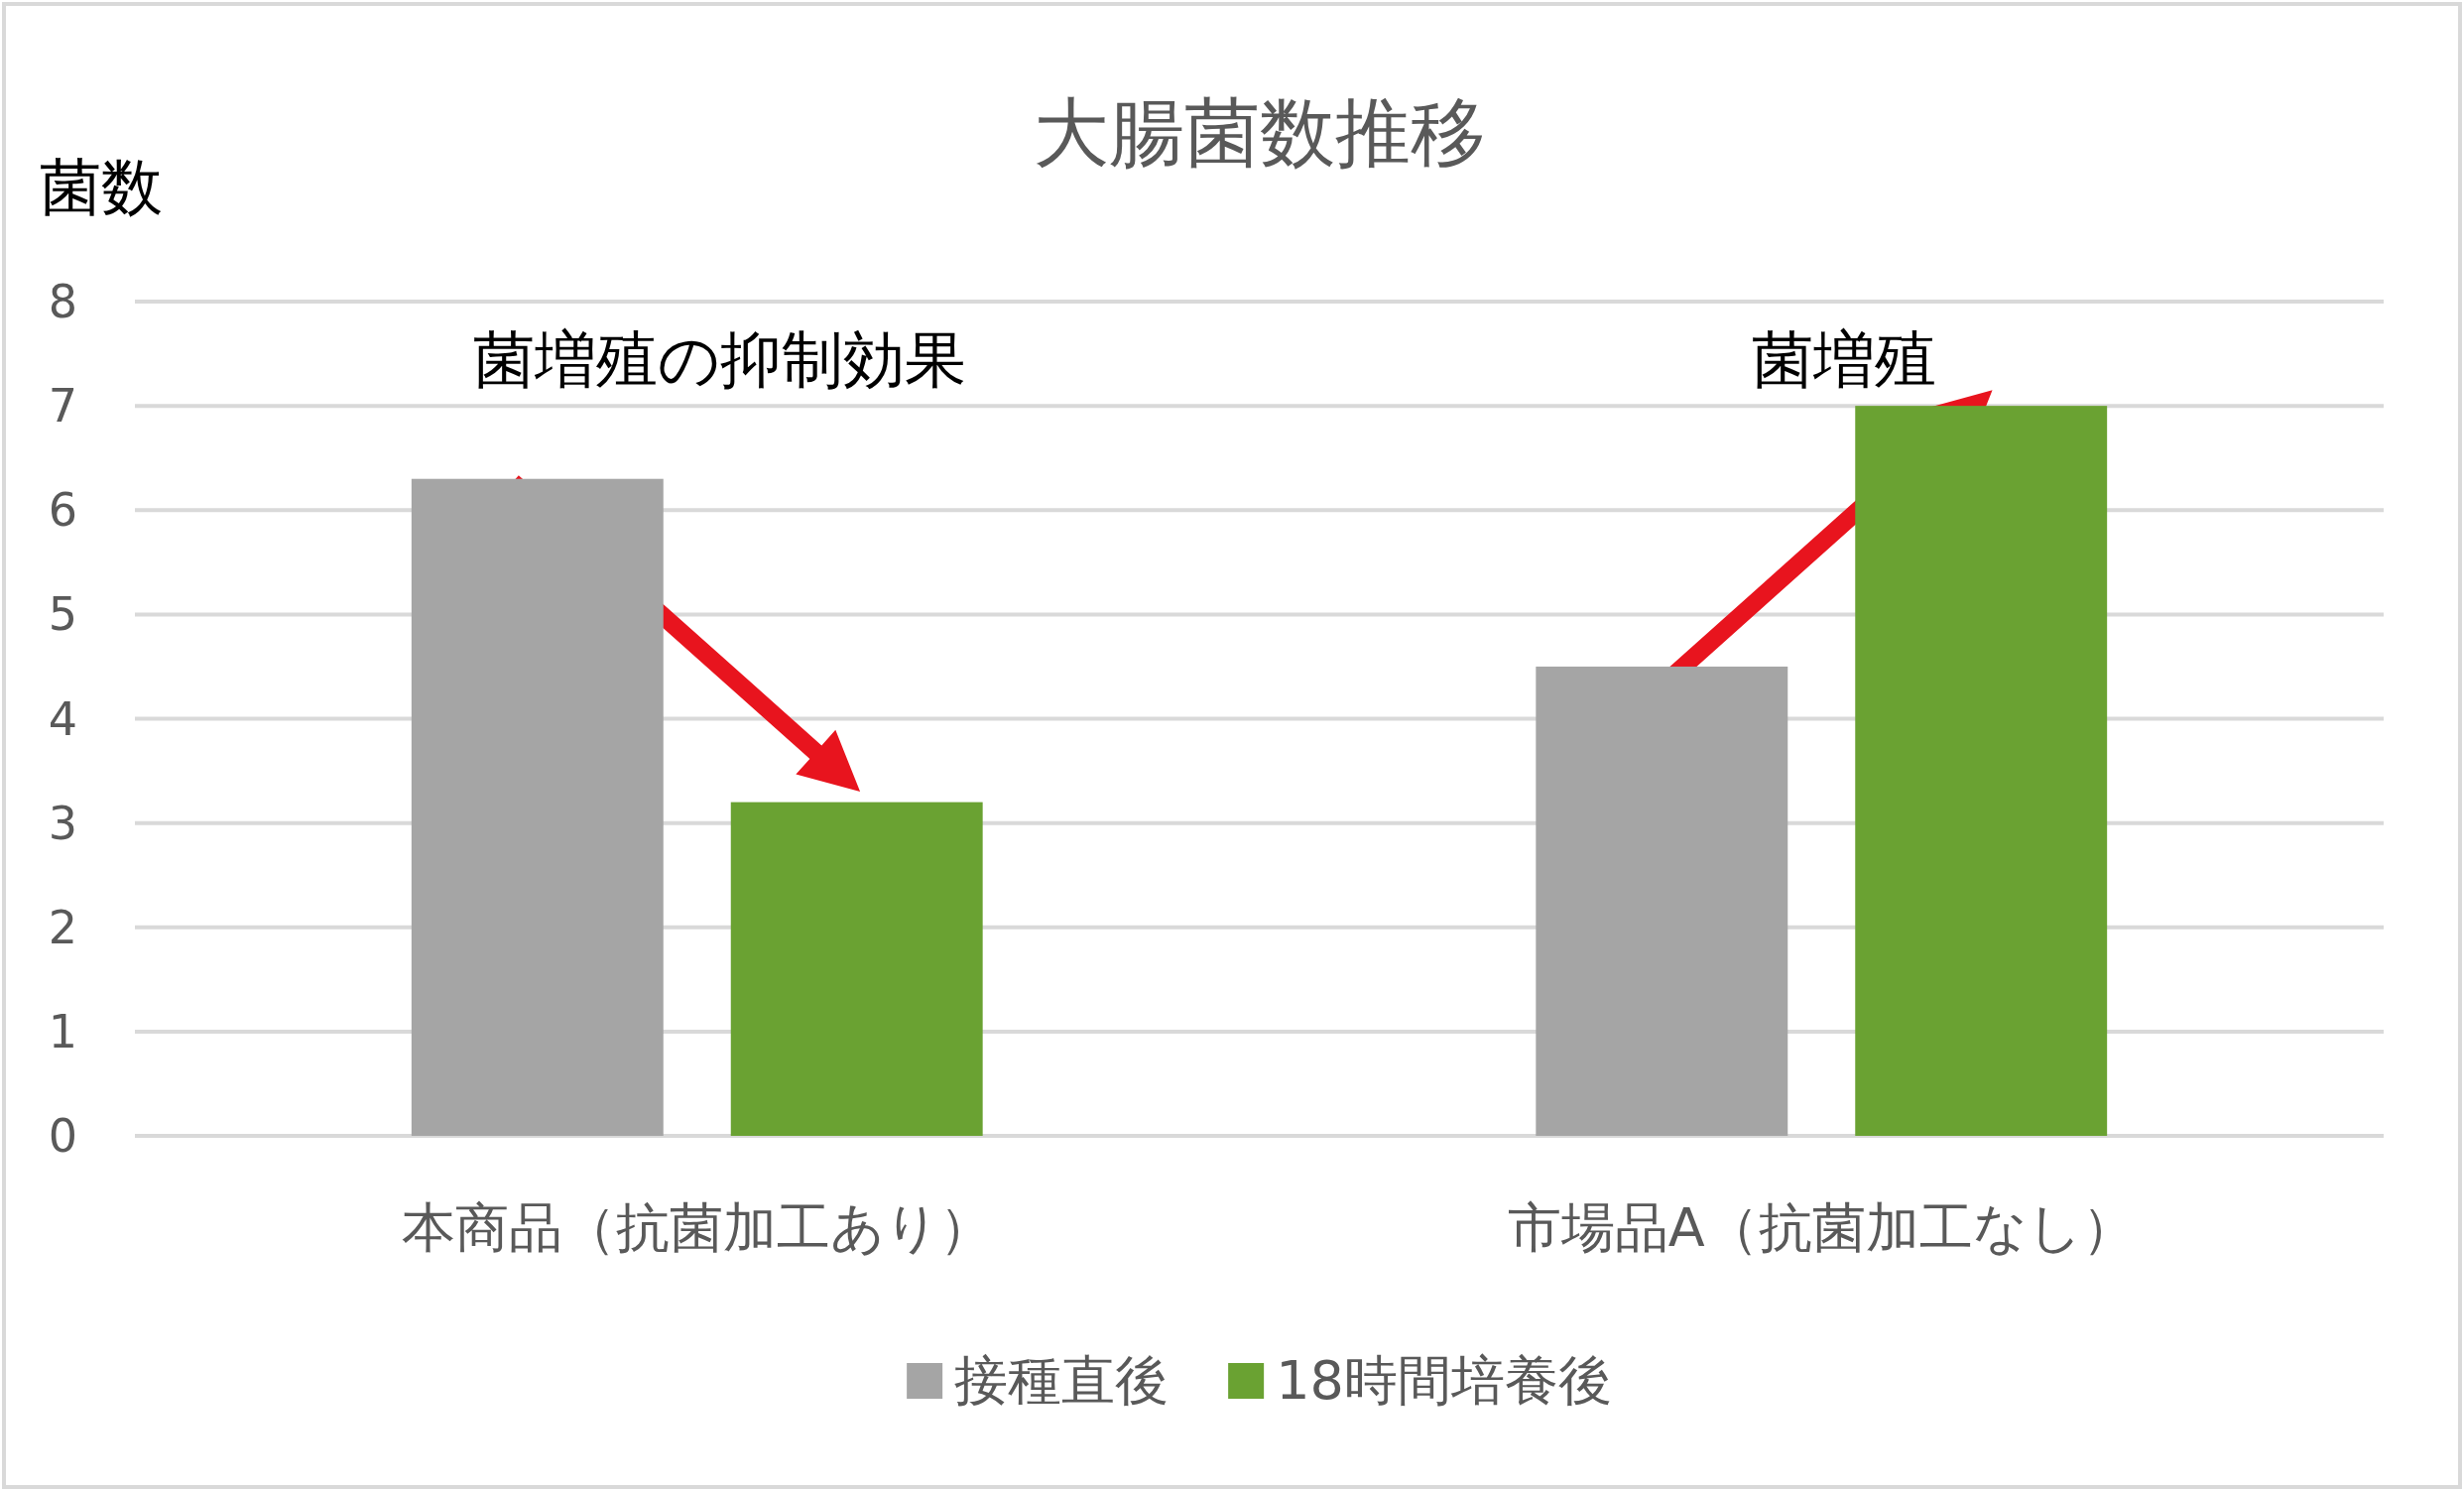  What do you see at coordinates (62, 614) in the screenshot?
I see `y-tick-label: 5` at bounding box center [62, 614].